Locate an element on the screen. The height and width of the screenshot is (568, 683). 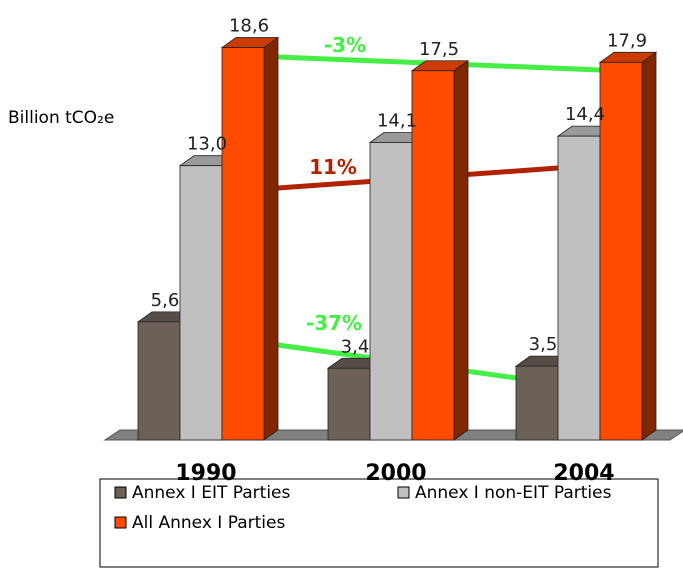
data-label: 14,1 is located at coordinates (397, 120).